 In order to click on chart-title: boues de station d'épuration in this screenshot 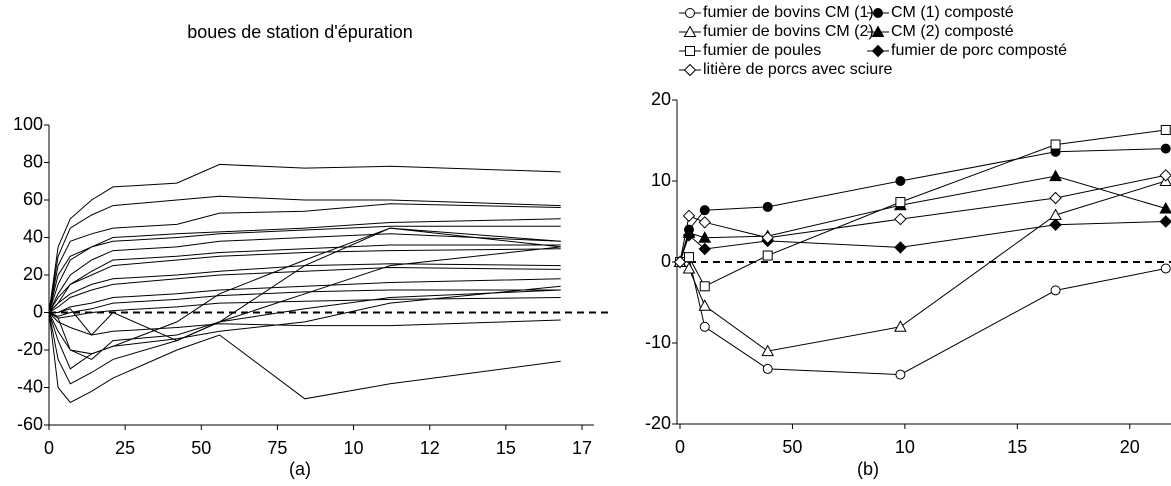, I will do `click(300, 32)`.